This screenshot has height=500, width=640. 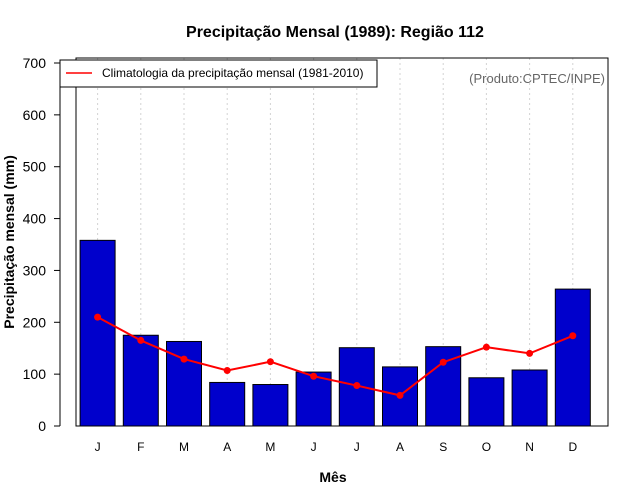 I want to click on x-axis-label: Mês, so click(x=332, y=477).